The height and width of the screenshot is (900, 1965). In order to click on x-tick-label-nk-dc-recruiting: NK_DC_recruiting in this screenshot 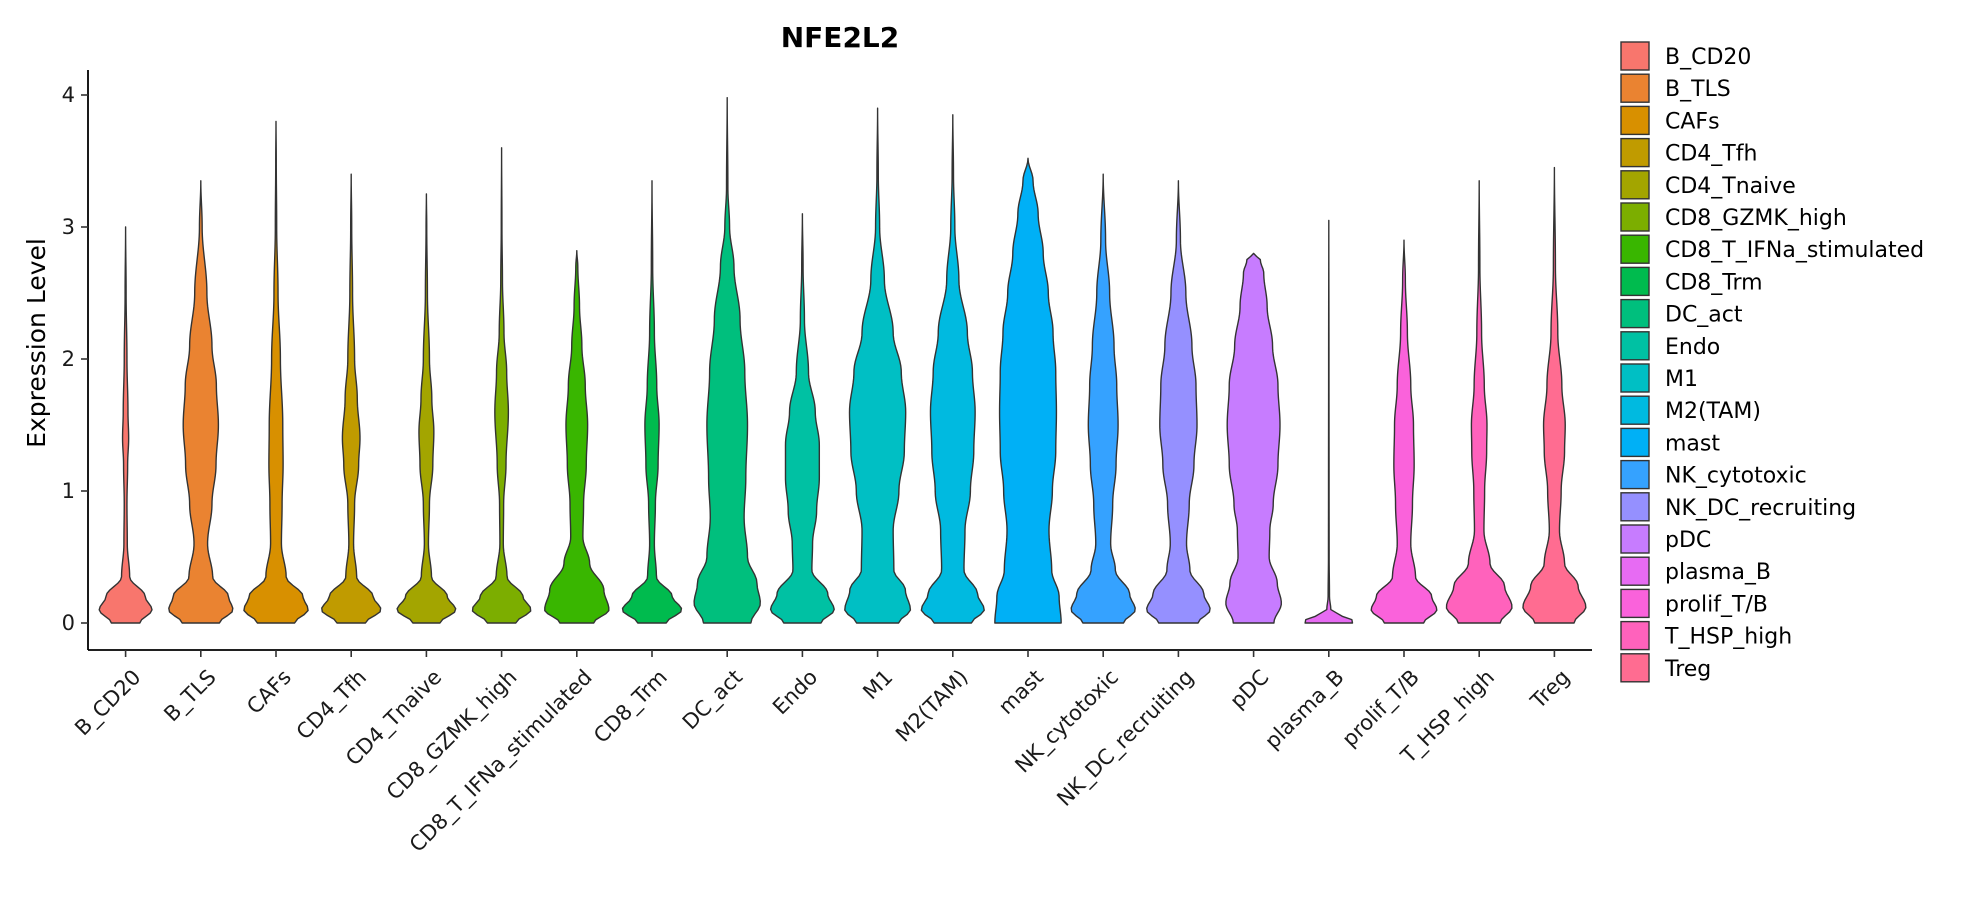, I will do `click(1125, 738)`.